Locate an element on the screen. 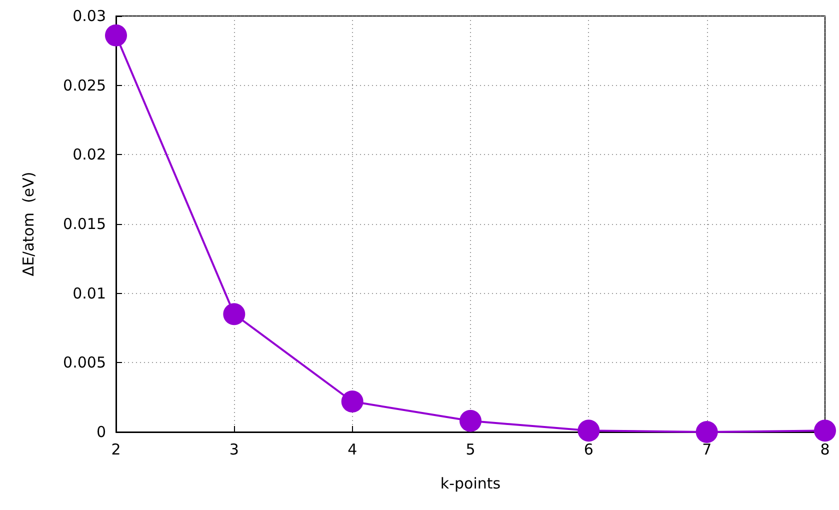 The height and width of the screenshot is (510, 839). y-tick-label: 0.02 is located at coordinates (89, 155).